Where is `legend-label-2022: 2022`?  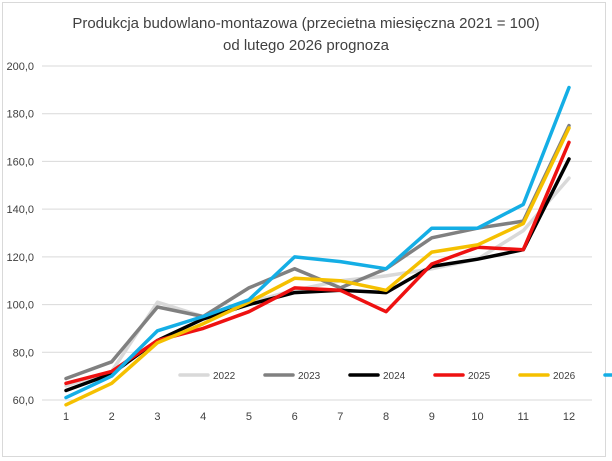 legend-label-2022: 2022 is located at coordinates (224, 376).